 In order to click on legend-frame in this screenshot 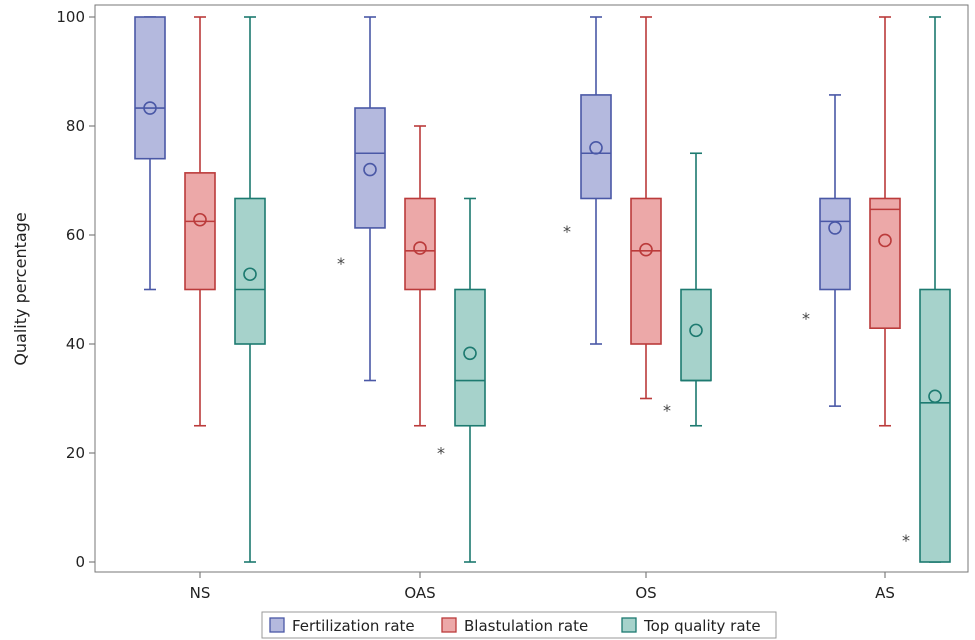, I will do `click(519, 625)`.